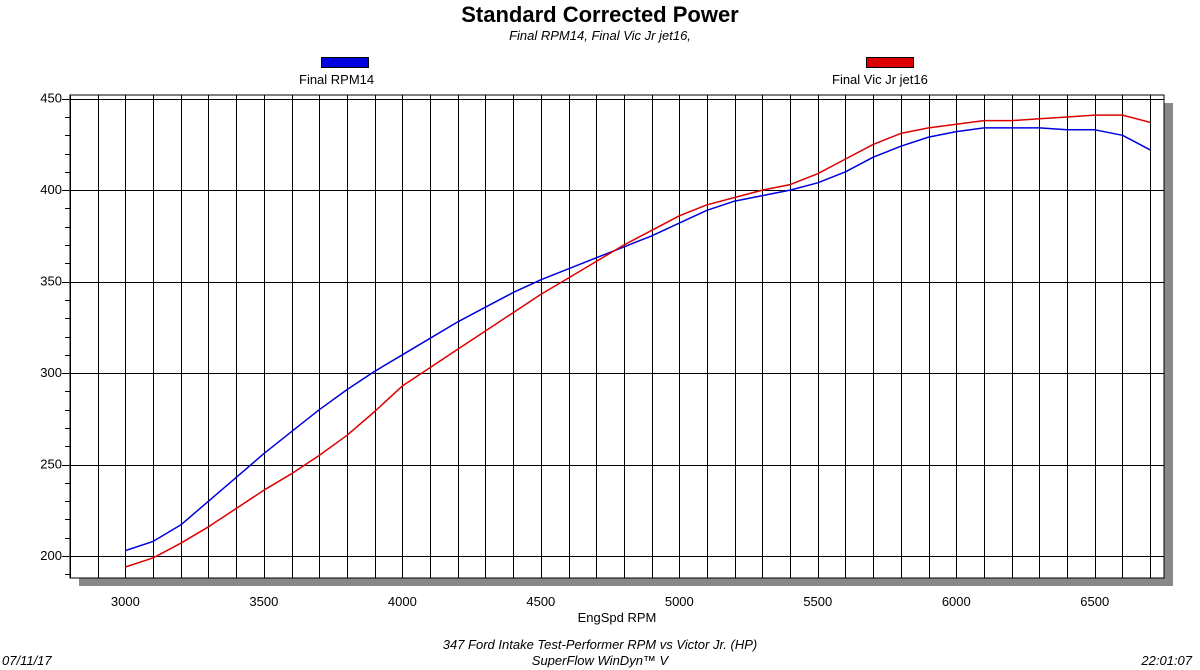 This screenshot has width=1200, height=670. I want to click on x-tick-label-5000: 5000, so click(679, 601).